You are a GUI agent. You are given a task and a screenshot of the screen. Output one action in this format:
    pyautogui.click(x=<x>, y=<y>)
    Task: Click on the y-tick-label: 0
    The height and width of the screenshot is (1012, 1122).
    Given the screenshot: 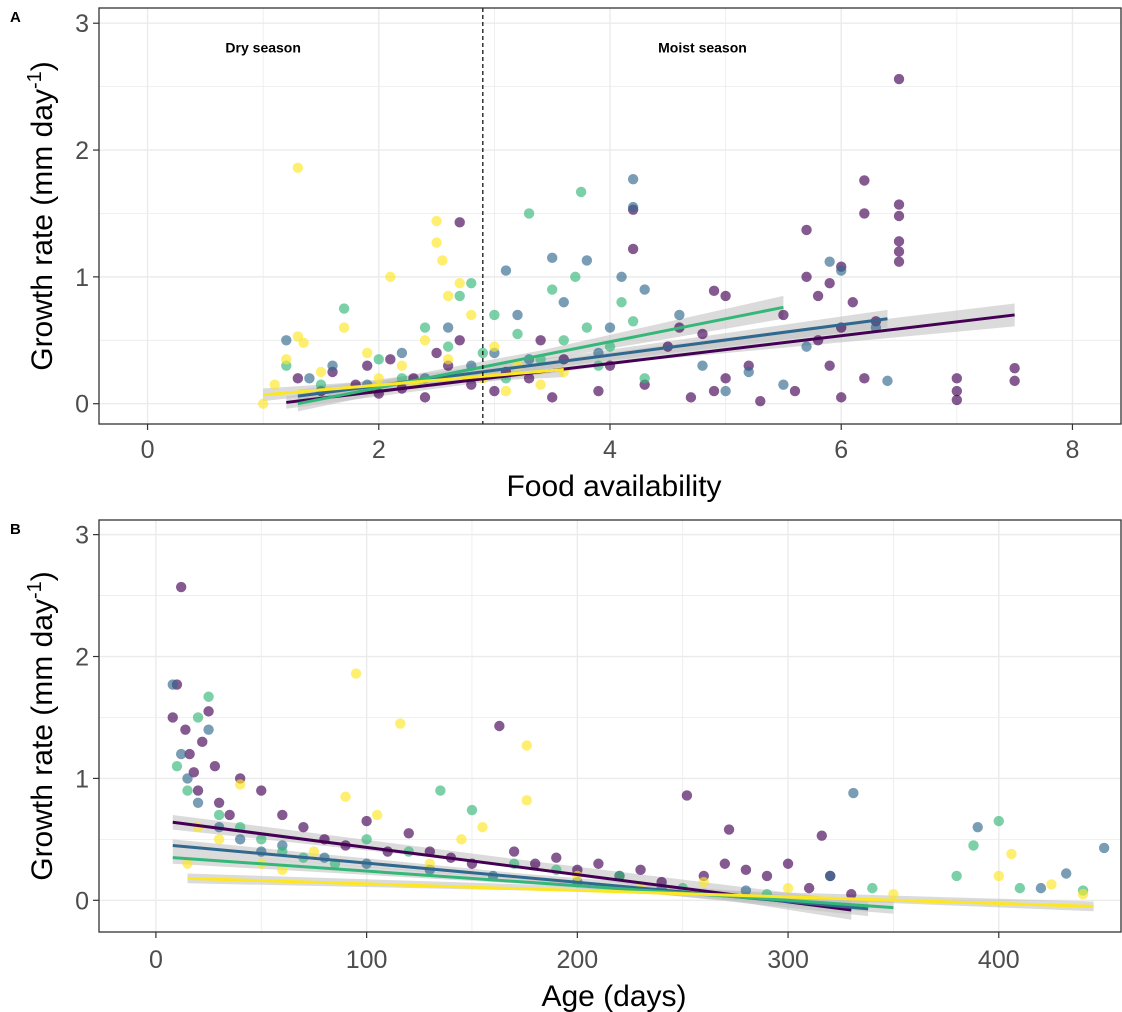 What is the action you would take?
    pyautogui.click(x=82, y=405)
    